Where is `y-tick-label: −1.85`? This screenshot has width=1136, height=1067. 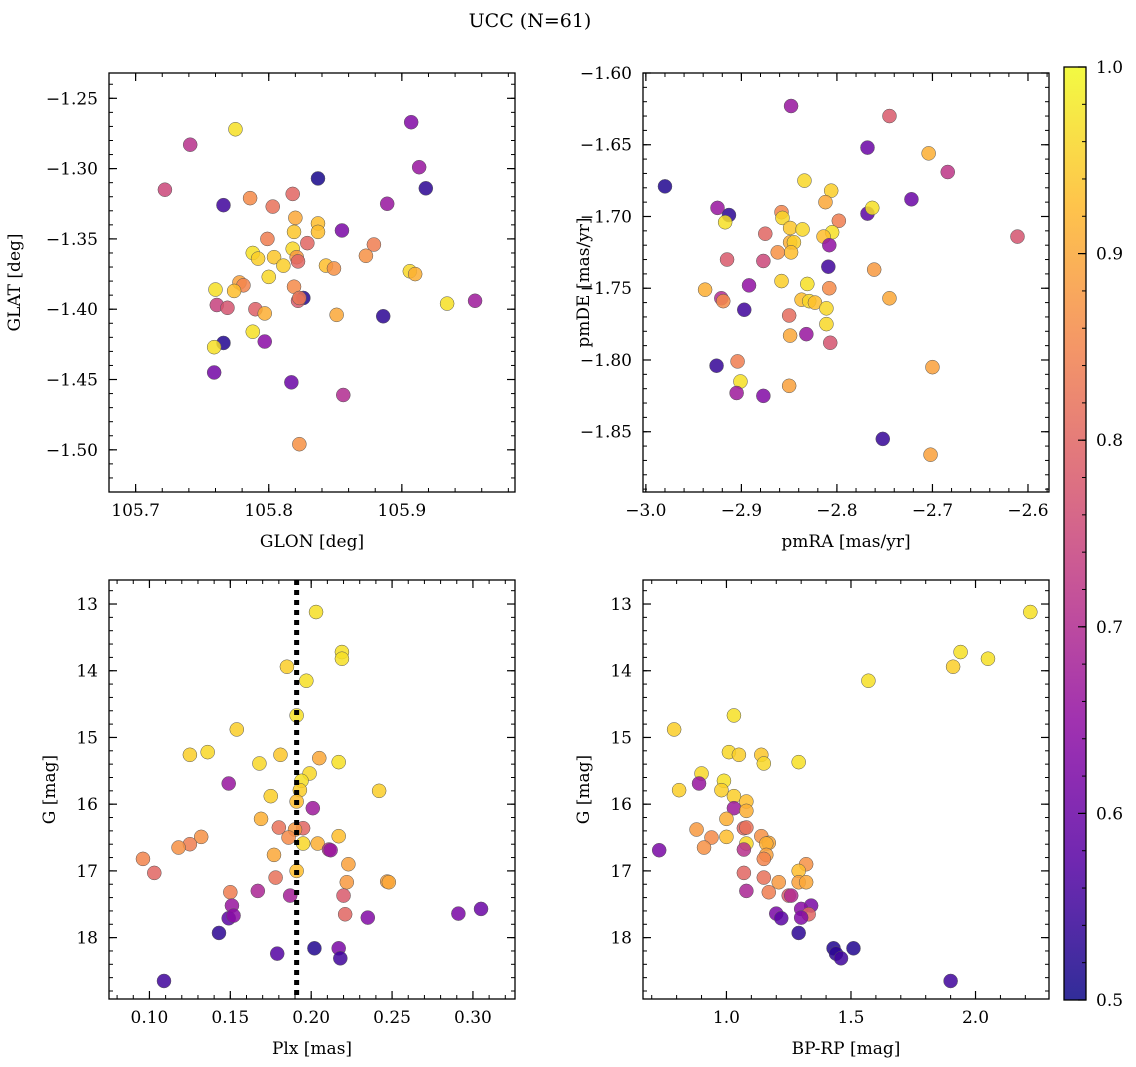
y-tick-label: −1.85 is located at coordinates (606, 433).